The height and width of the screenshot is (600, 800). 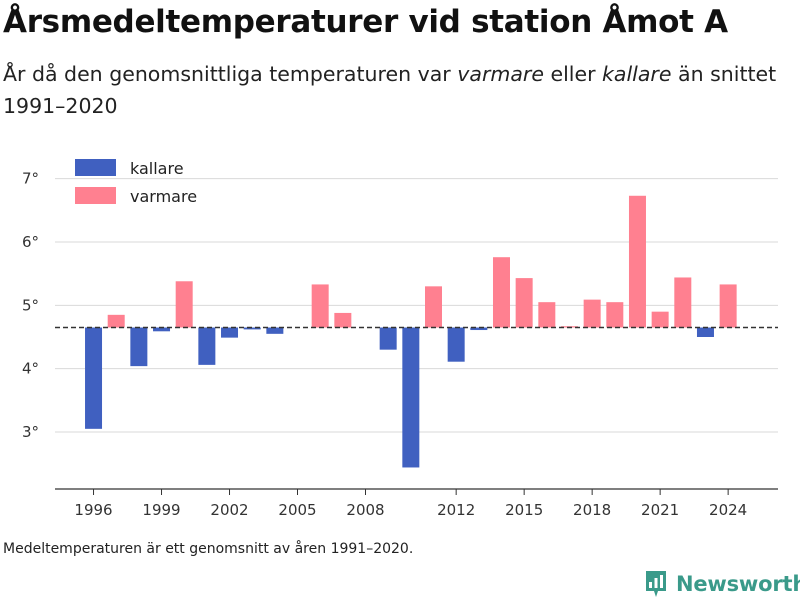 I want to click on x-axis: 1996 1999 2002 2005 2008 2012 2015 2018 2021 2024, so click(x=416, y=503).